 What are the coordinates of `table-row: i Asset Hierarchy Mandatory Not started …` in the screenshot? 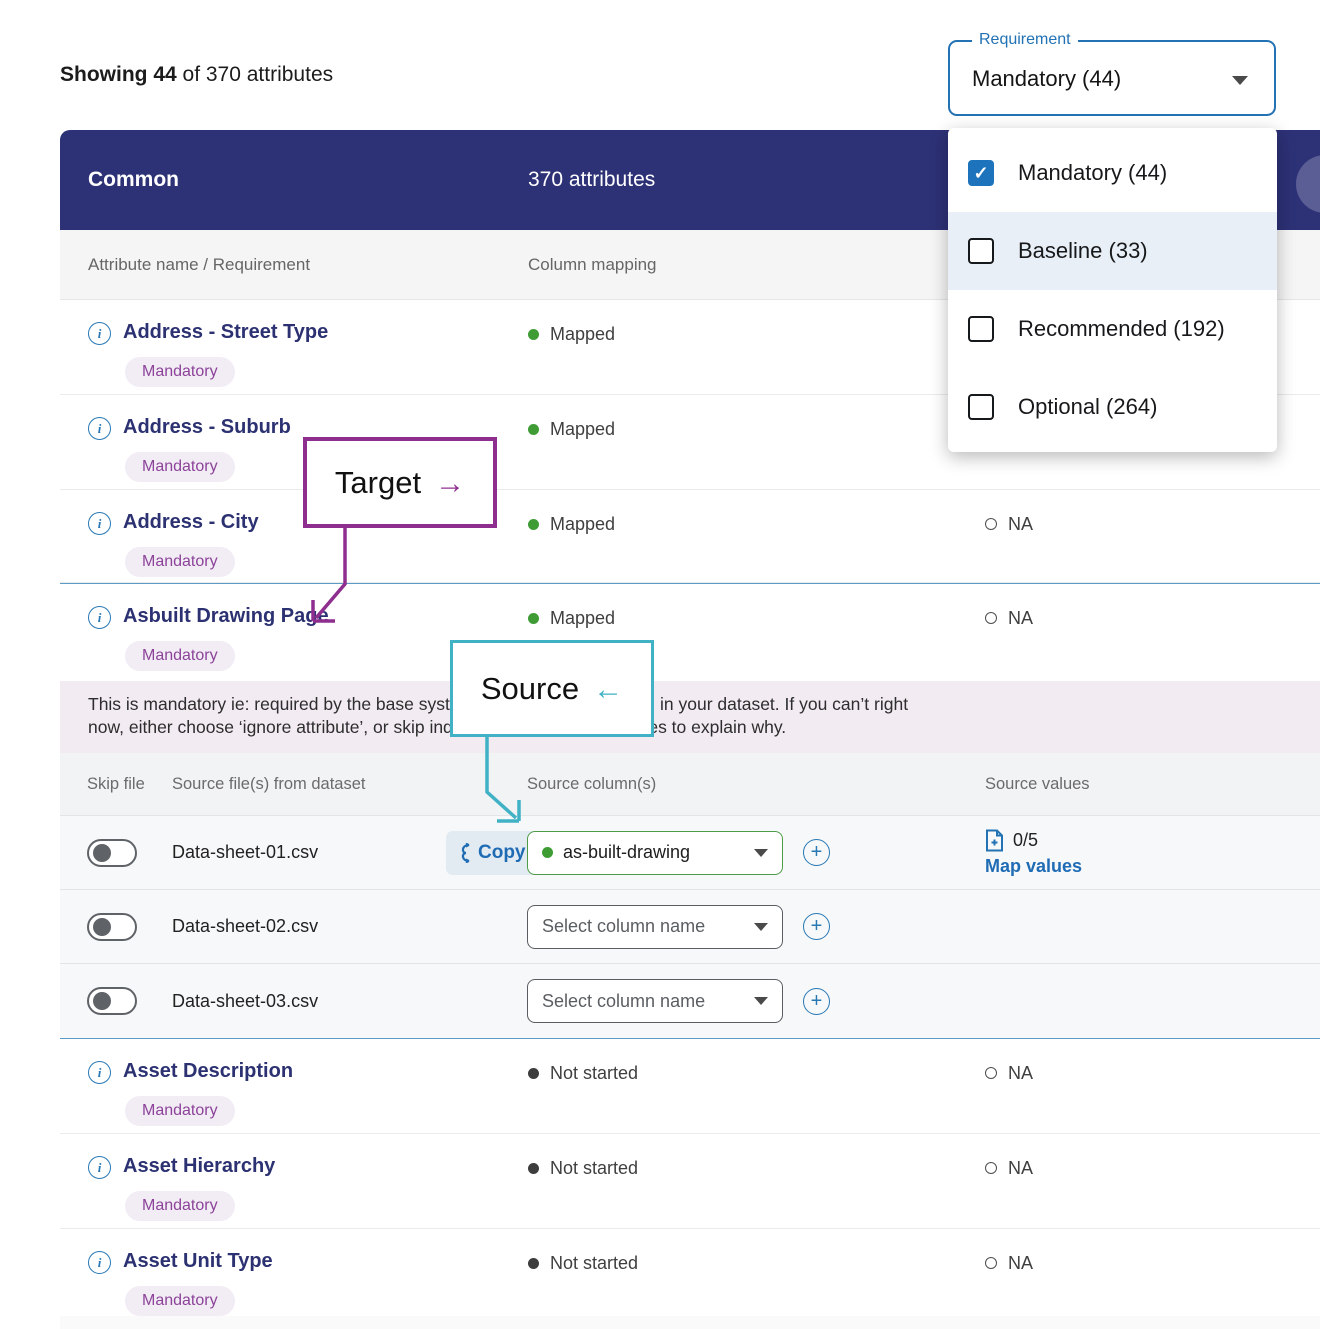 It's located at (690, 1181).